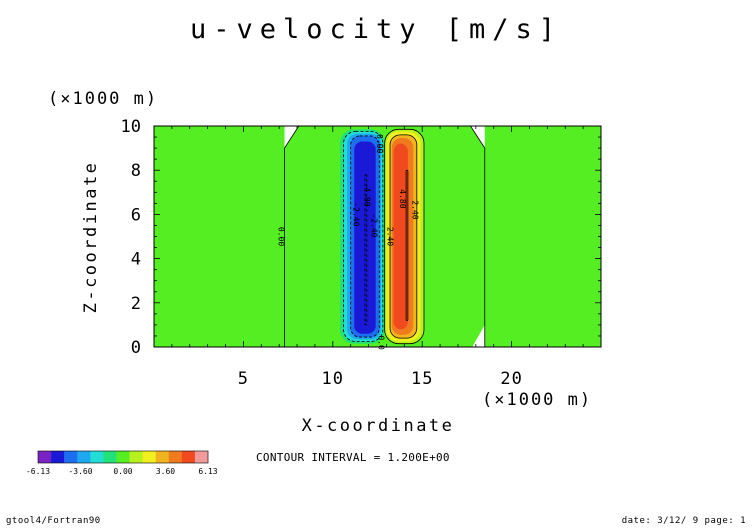 The image size is (752, 532). What do you see at coordinates (378, 426) in the screenshot?
I see `x-axis-label: X-coordinate` at bounding box center [378, 426].